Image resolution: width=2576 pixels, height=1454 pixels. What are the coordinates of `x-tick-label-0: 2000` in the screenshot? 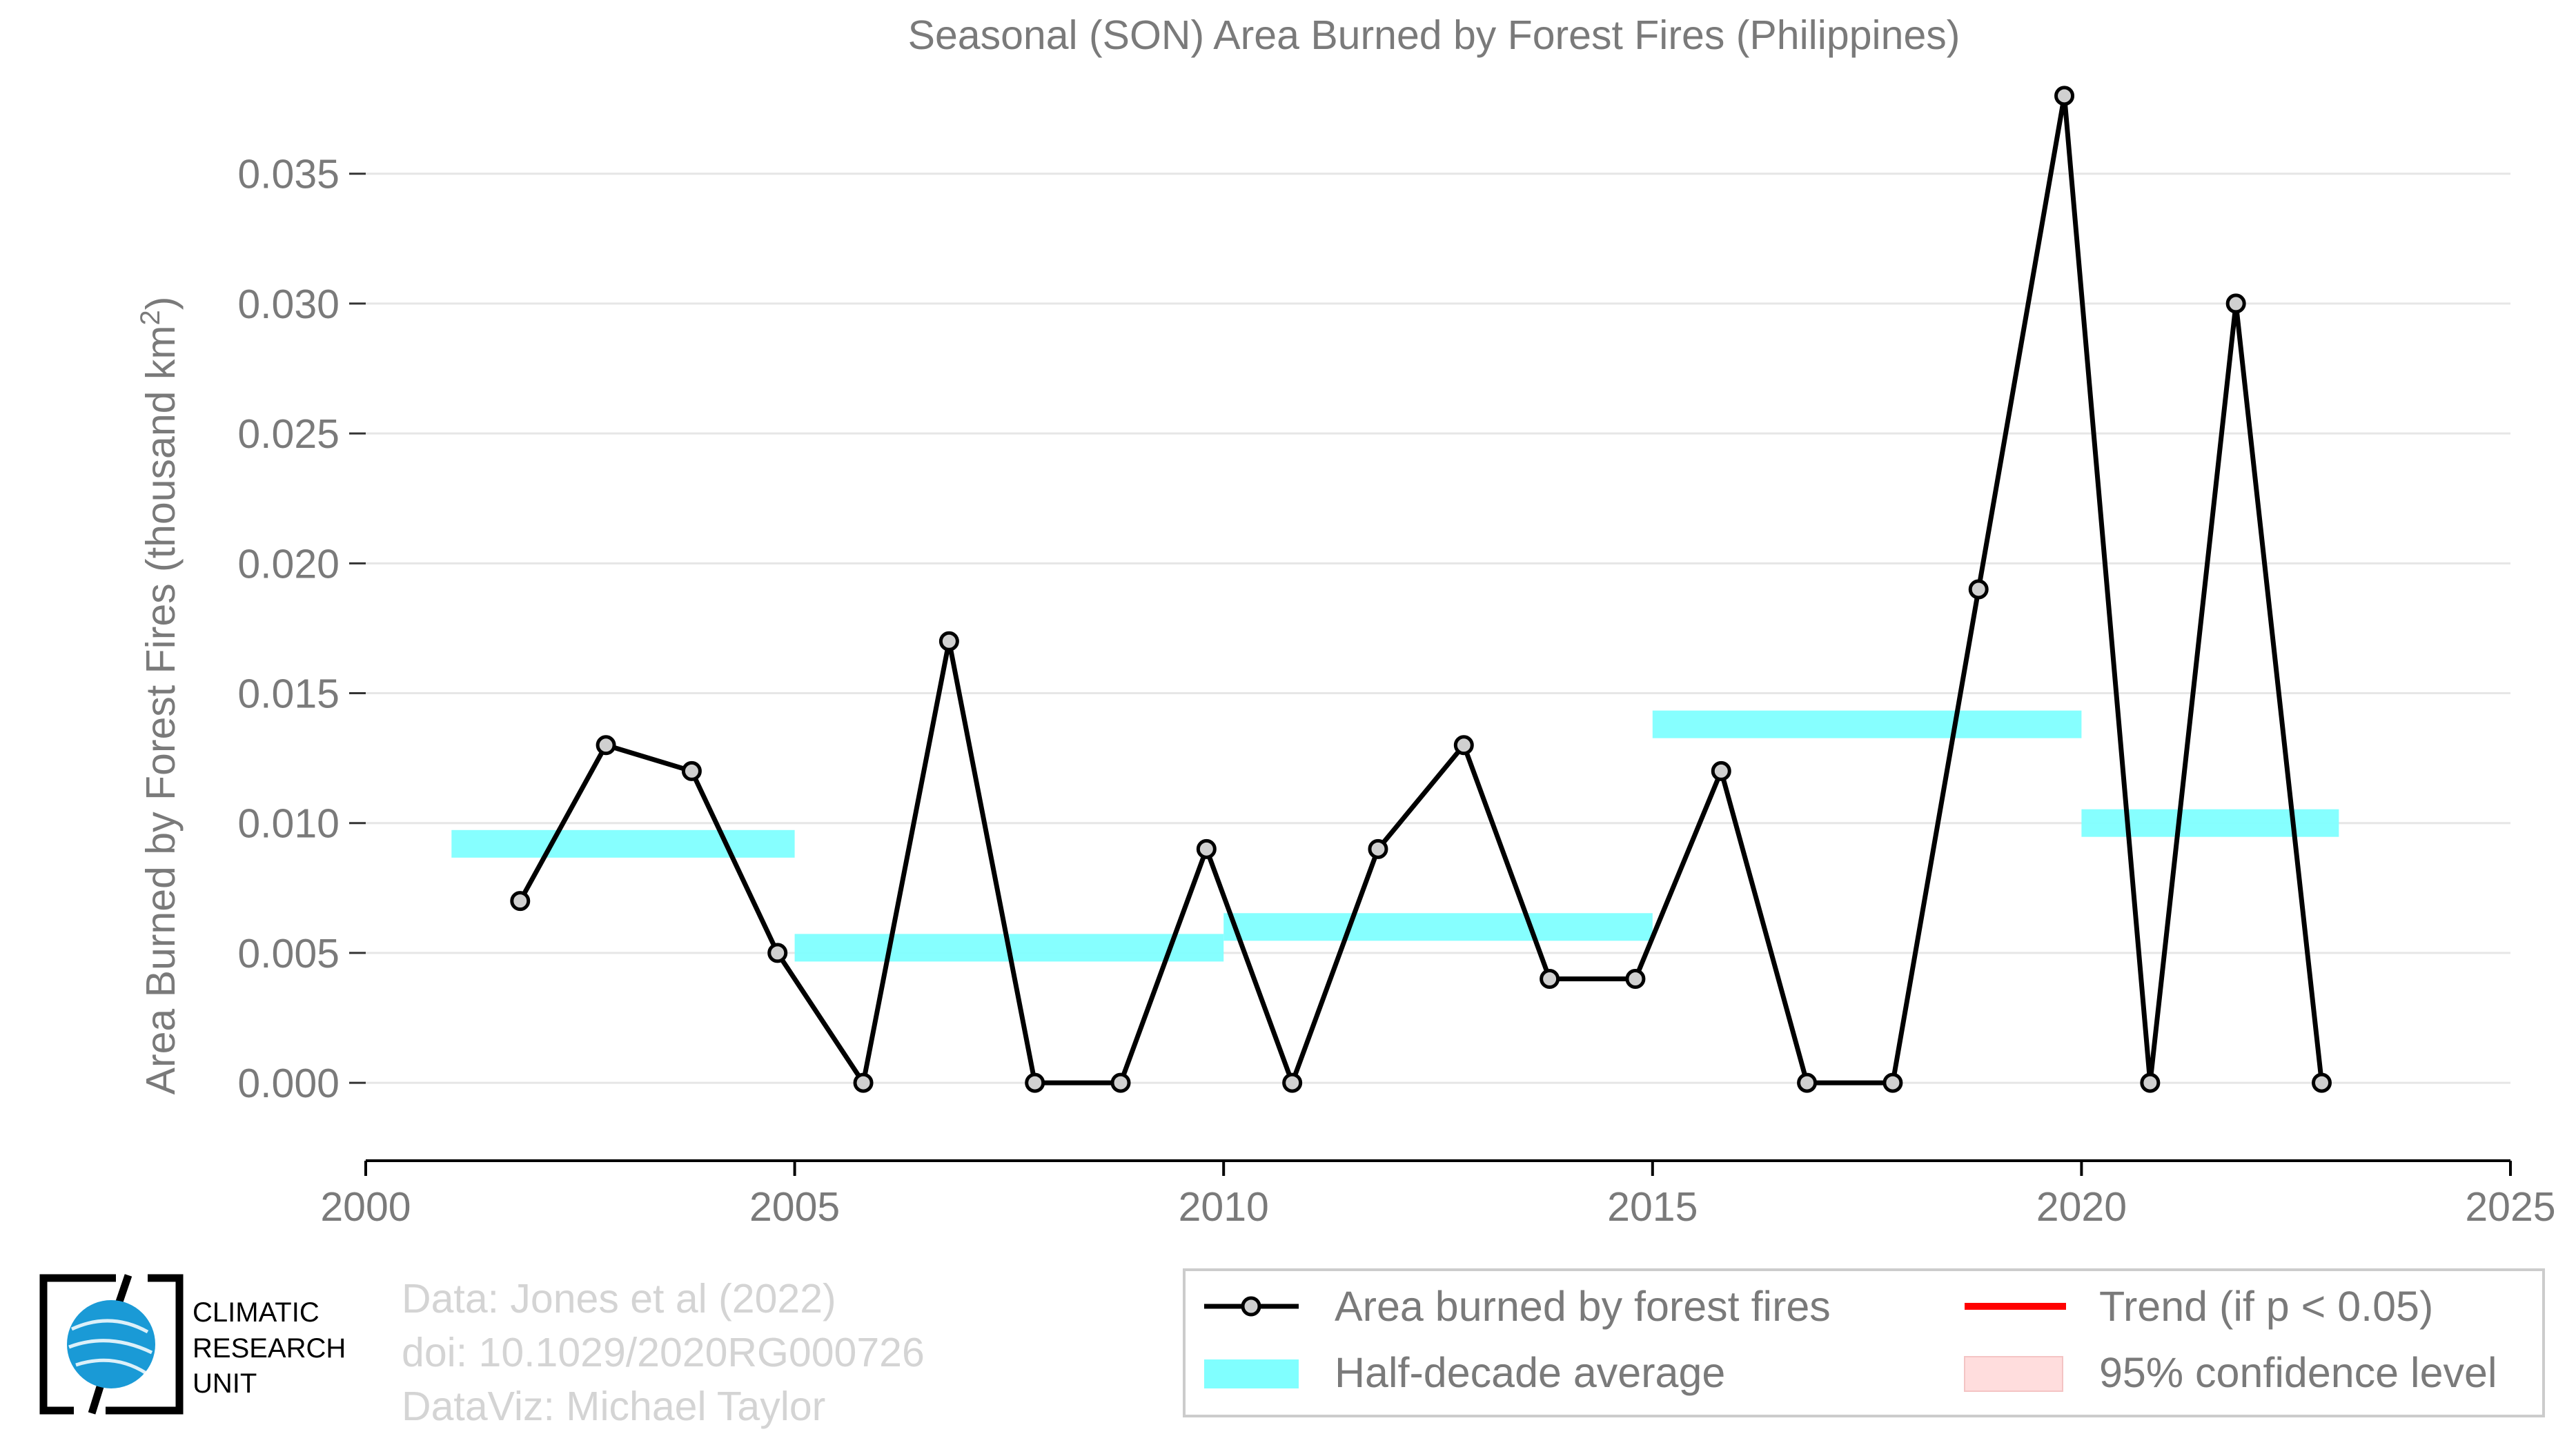 It's located at (365, 1207).